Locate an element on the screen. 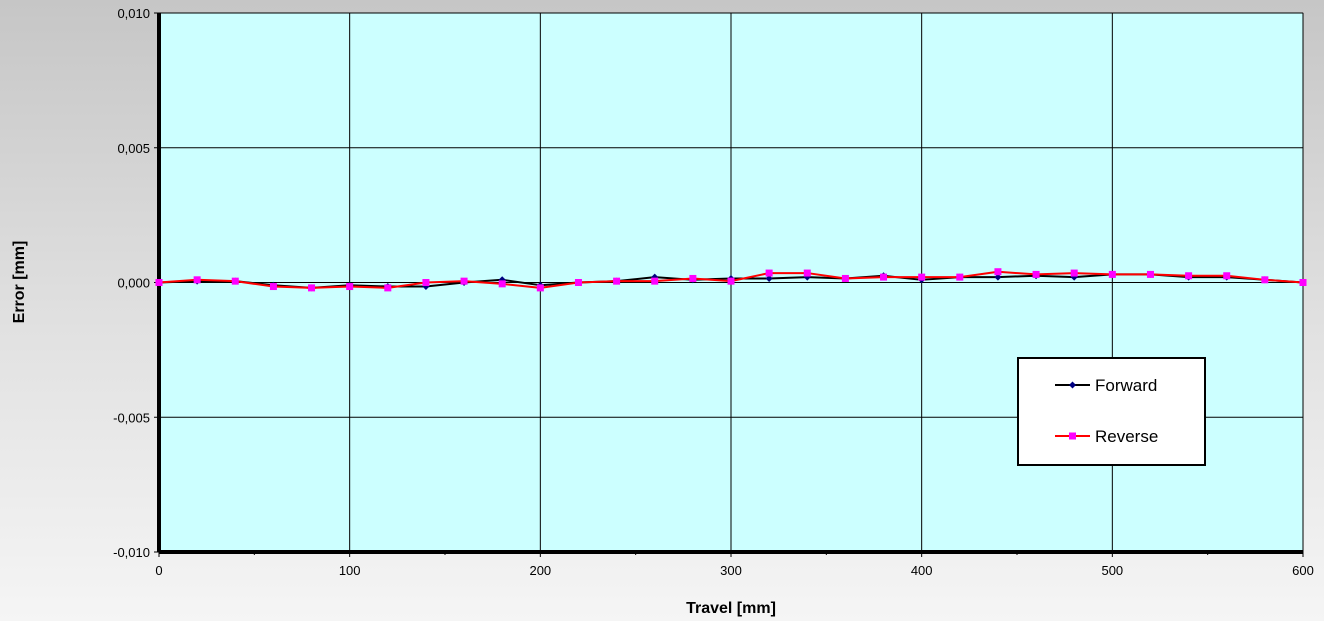 This screenshot has width=1324, height=621. x-tick-label: 100 is located at coordinates (350, 570).